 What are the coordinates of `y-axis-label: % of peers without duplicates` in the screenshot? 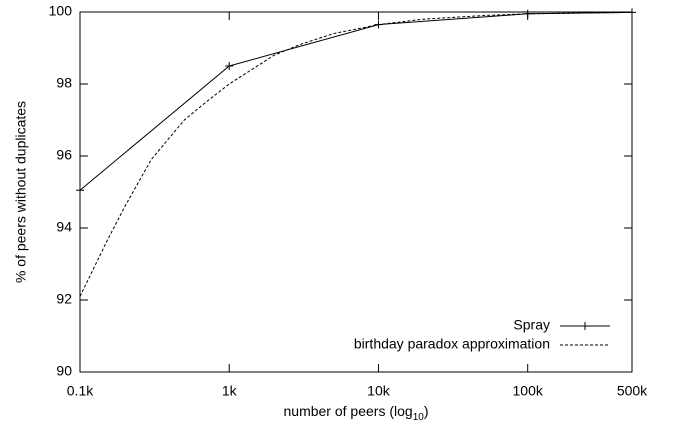 It's located at (21, 192).